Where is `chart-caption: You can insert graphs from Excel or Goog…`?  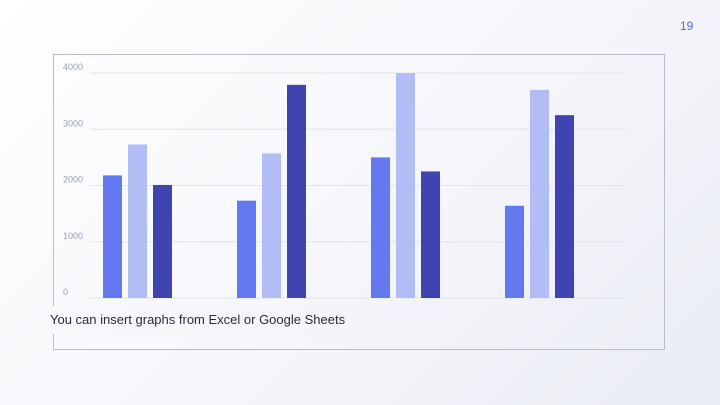
chart-caption: You can insert graphs from Excel or Goog… is located at coordinates (198, 319).